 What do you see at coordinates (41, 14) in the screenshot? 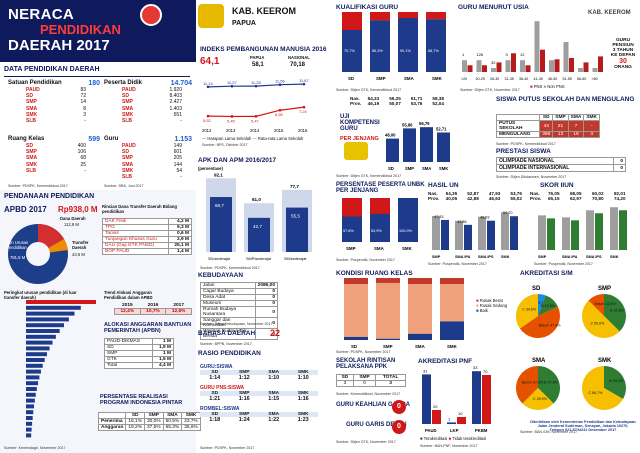
I see `title-neraca: NERACA` at bounding box center [41, 14].